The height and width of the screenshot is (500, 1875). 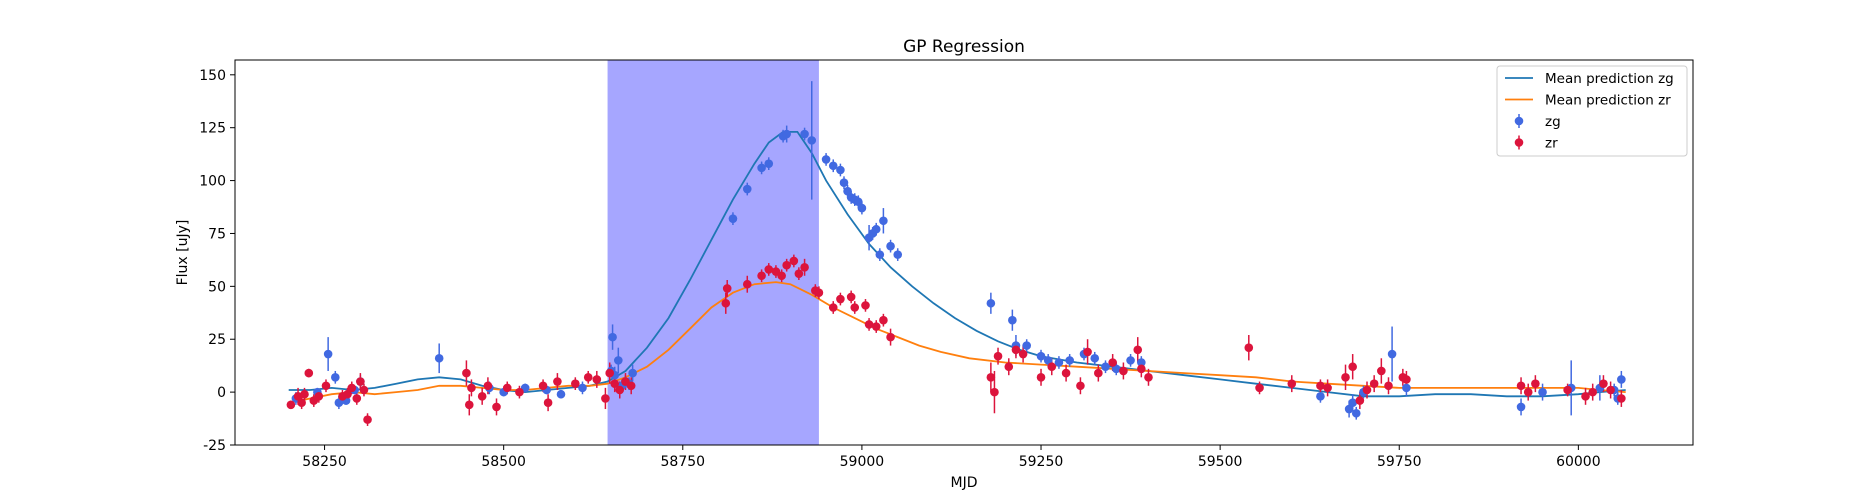 What do you see at coordinates (212, 182) in the screenshot?
I see `y-tick-label: 100` at bounding box center [212, 182].